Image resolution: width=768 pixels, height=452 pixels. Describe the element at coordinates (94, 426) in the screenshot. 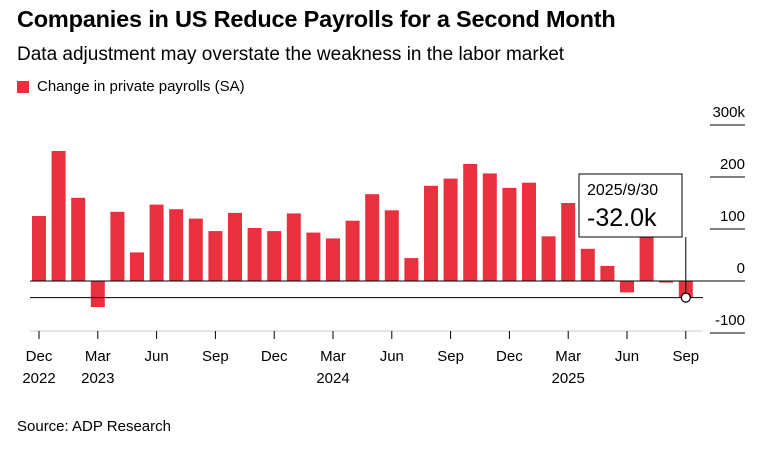

I see `source-note: Source: ADP Research` at that location.